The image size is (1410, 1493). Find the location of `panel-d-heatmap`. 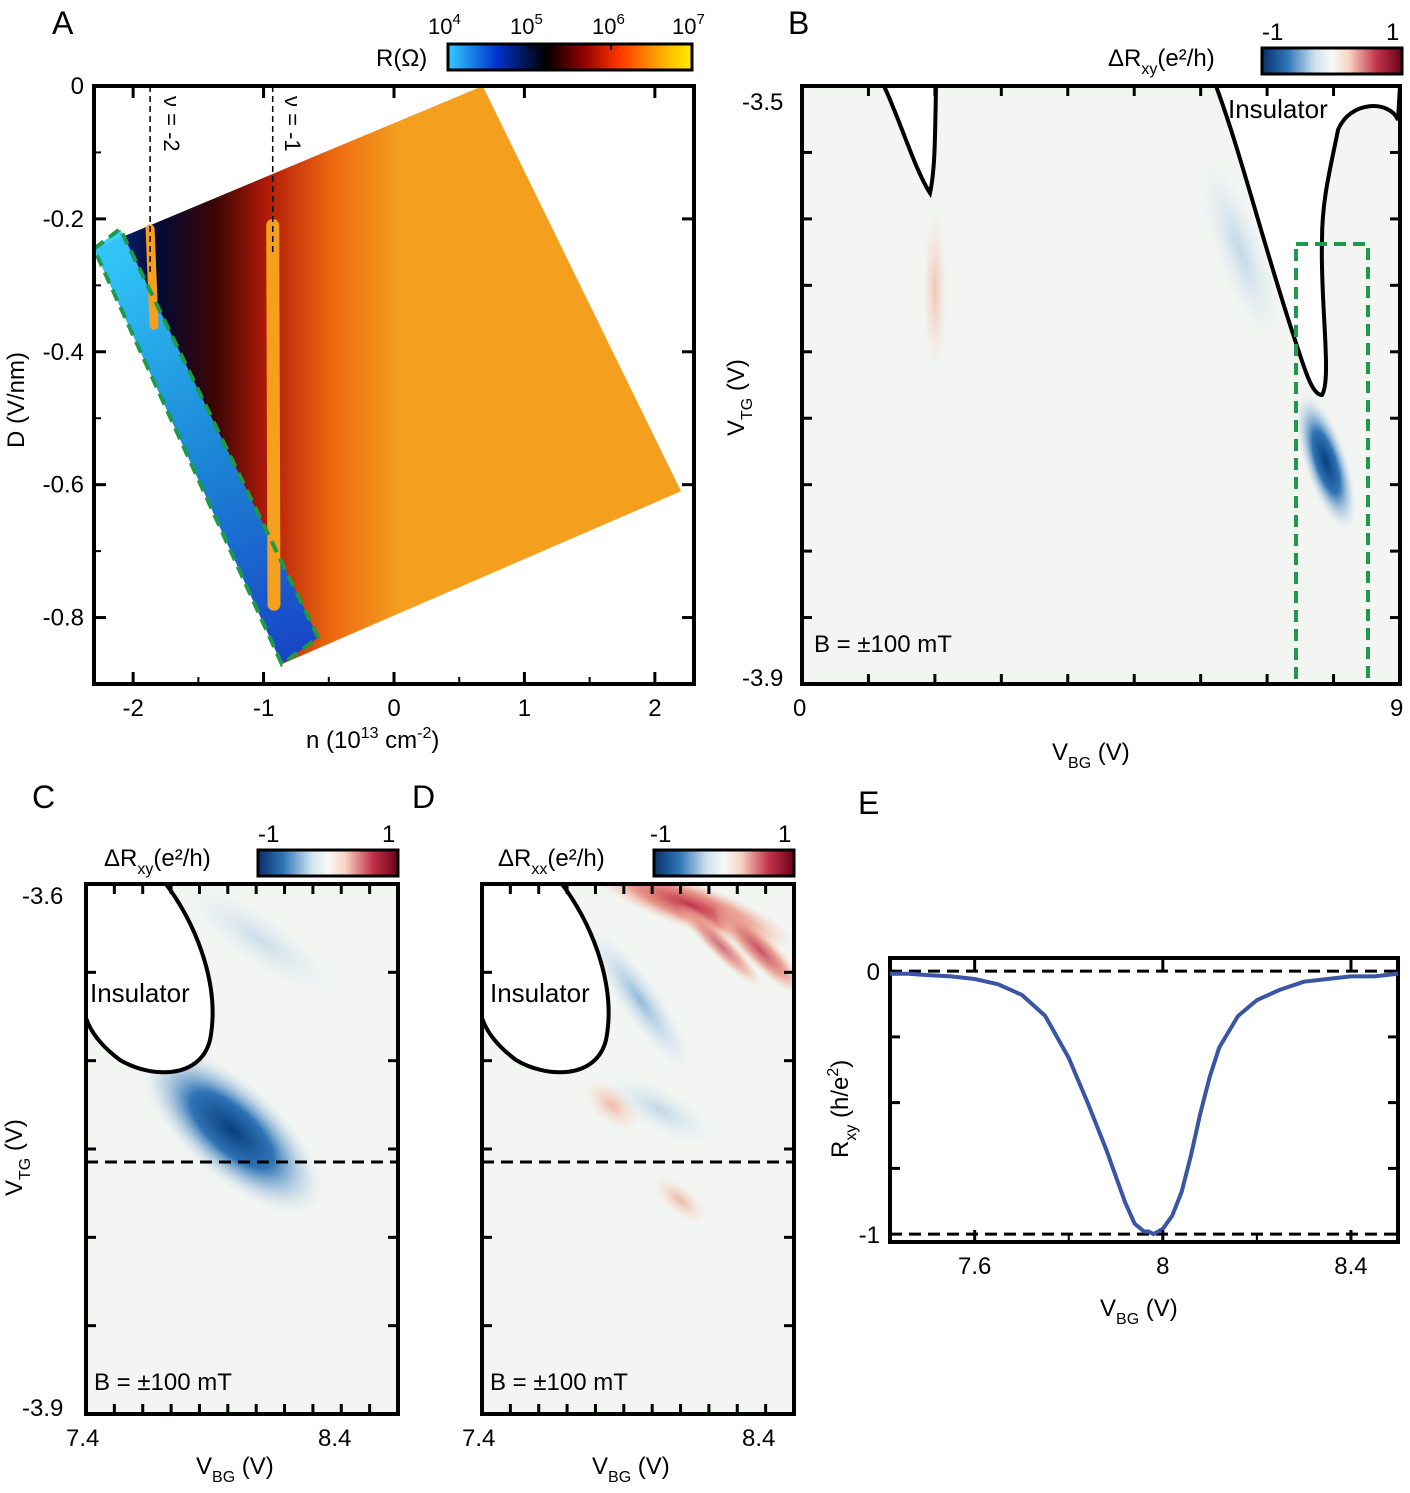

panel-d-heatmap is located at coordinates (638, 1149).